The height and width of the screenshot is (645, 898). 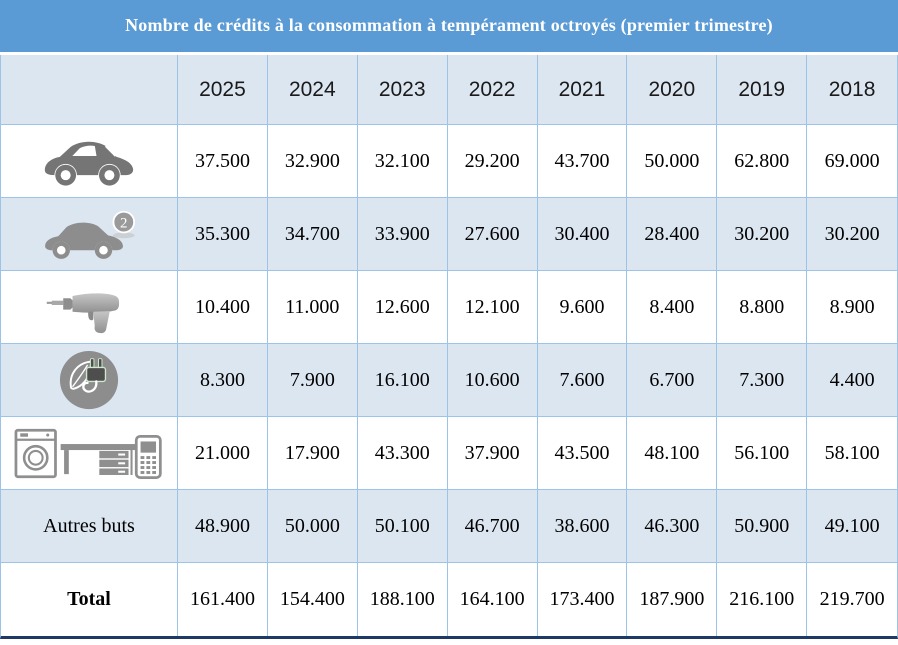 What do you see at coordinates (89, 163) in the screenshot?
I see `new-car-icon` at bounding box center [89, 163].